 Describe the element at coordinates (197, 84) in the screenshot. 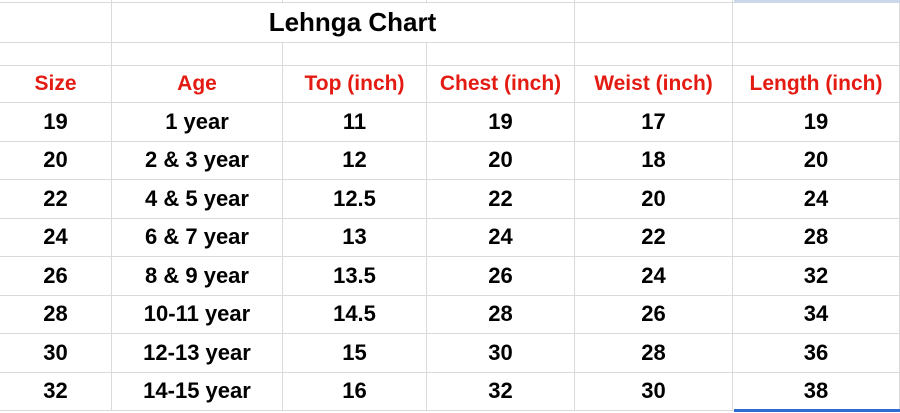

I see `column-header-age: Age` at that location.